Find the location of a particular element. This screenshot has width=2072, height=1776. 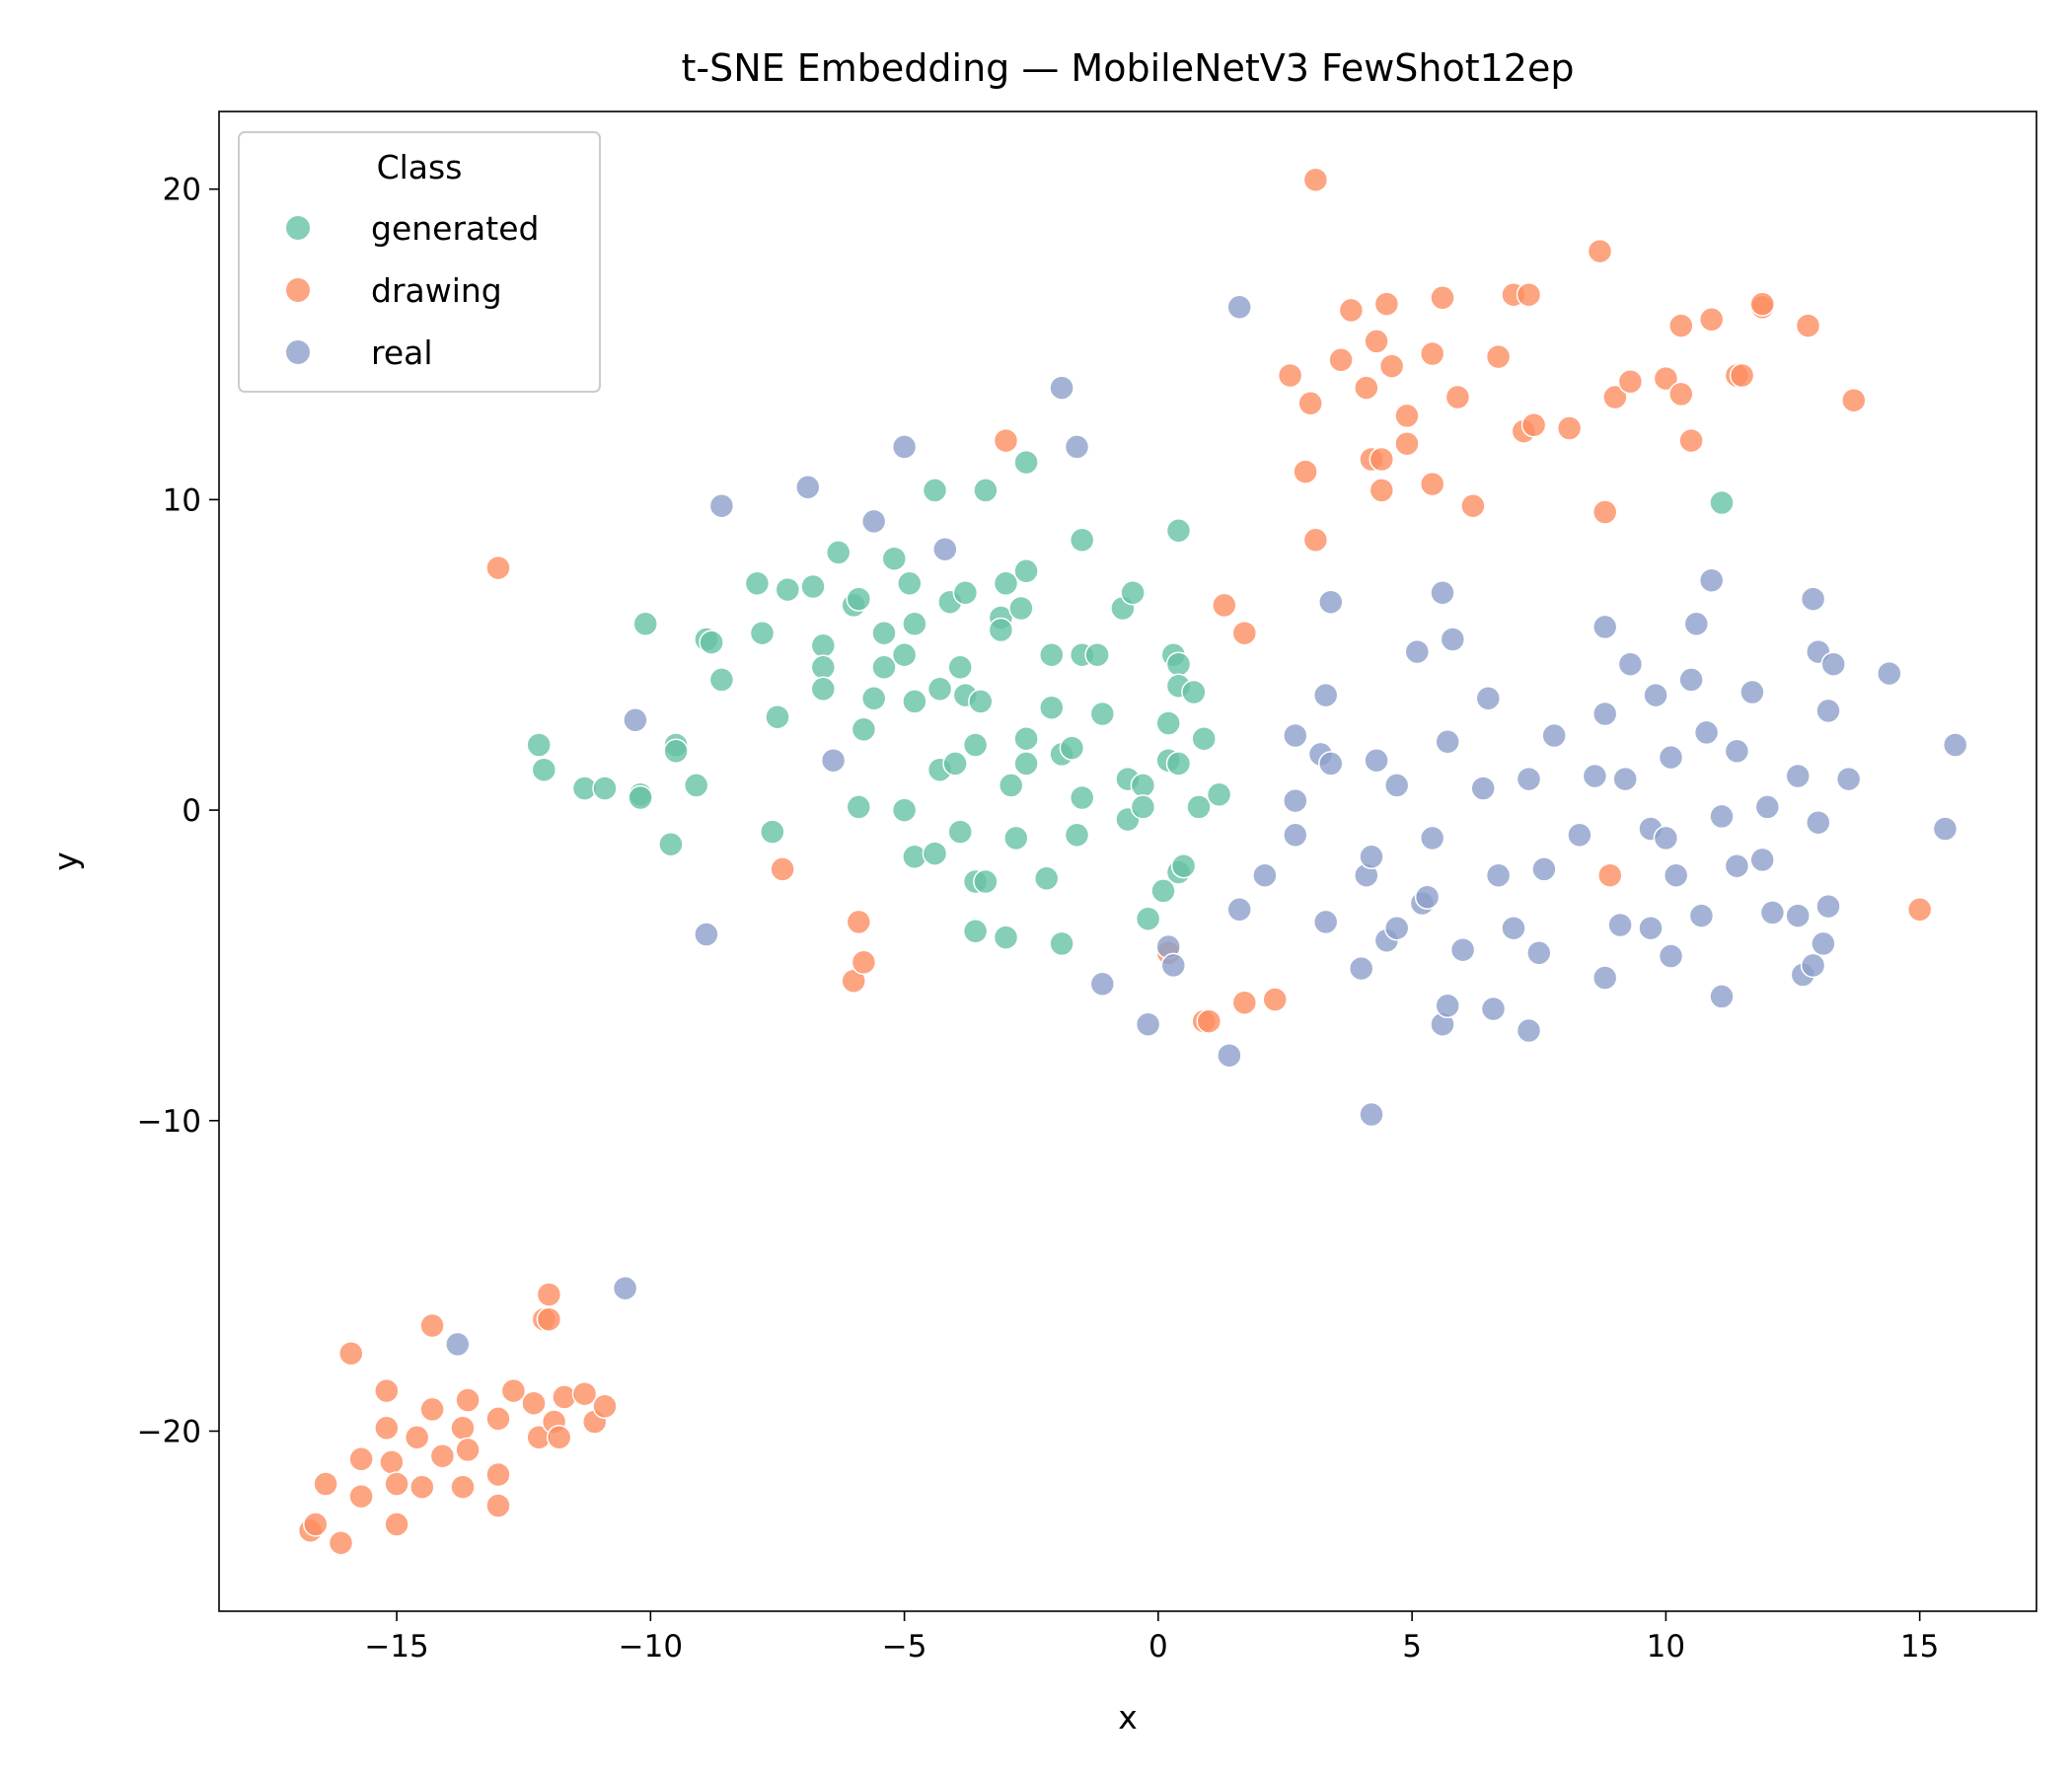

x-tick-label: 10 is located at coordinates (1666, 1647).